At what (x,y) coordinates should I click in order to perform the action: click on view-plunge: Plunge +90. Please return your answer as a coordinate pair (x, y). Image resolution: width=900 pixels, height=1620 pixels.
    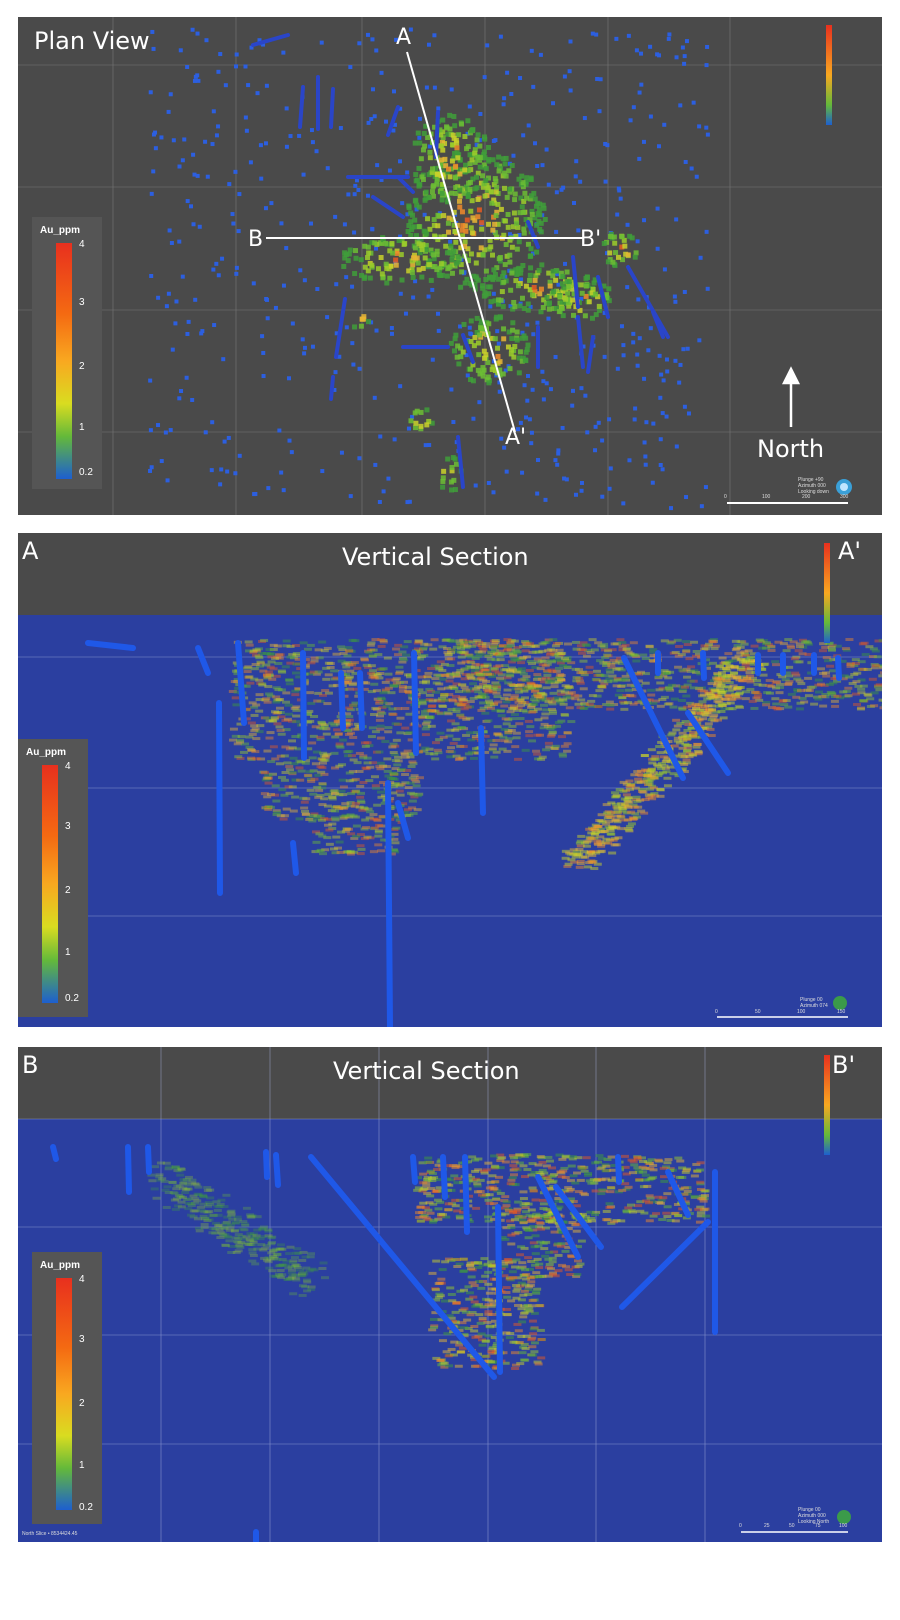
    Looking at the image, I should click on (811, 480).